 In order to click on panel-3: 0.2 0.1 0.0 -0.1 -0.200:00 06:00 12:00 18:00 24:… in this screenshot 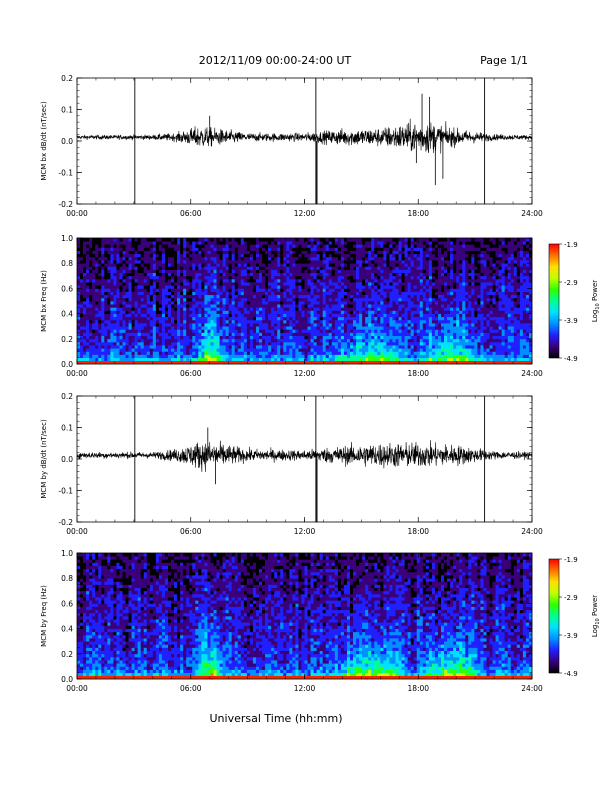, I will do `click(291, 464)`.